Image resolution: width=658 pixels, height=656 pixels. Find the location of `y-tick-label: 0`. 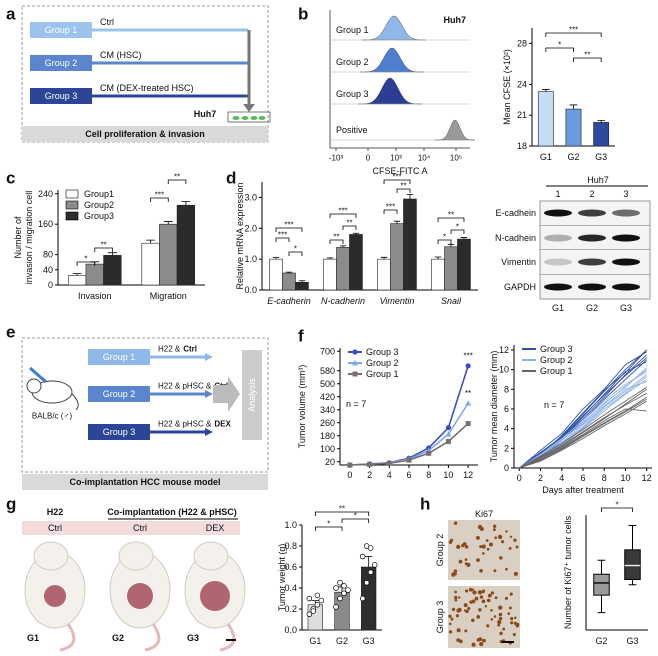

y-tick-label: 0 is located at coordinates (506, 468).